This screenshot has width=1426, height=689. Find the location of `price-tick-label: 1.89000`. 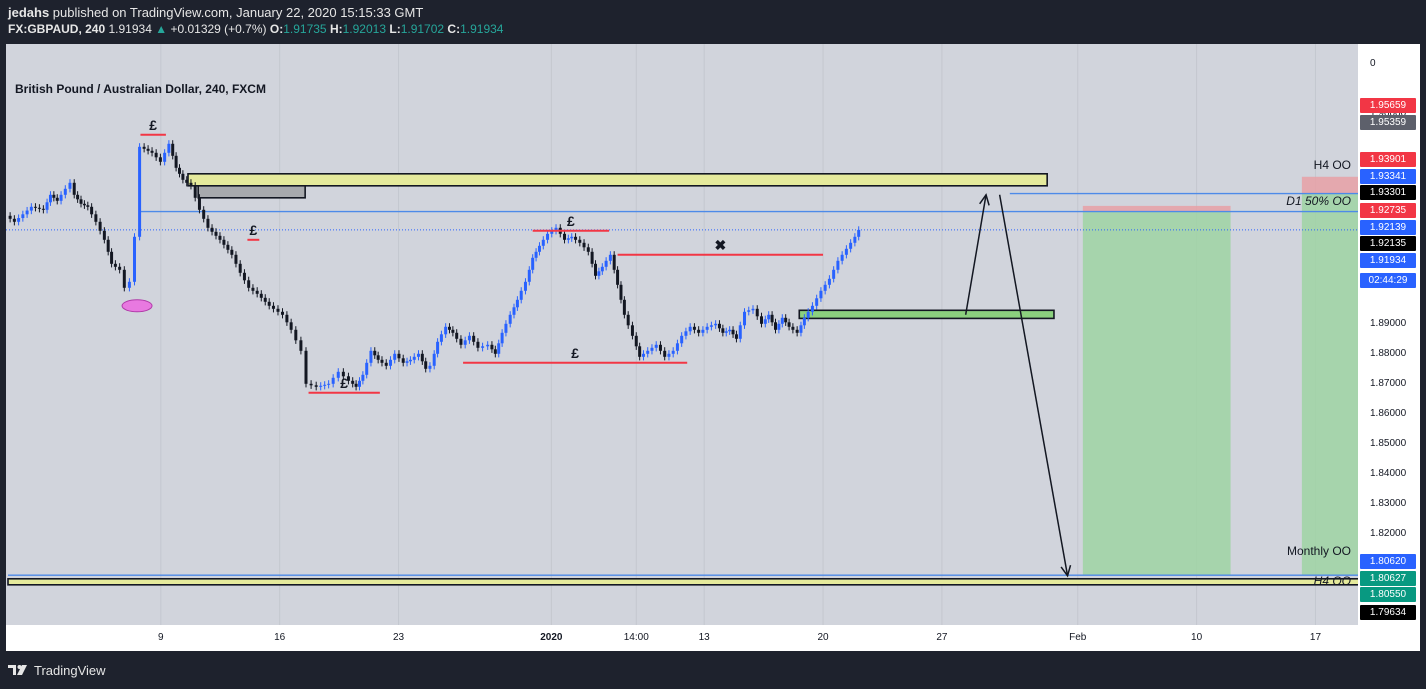

price-tick-label: 1.89000 is located at coordinates (1388, 323).